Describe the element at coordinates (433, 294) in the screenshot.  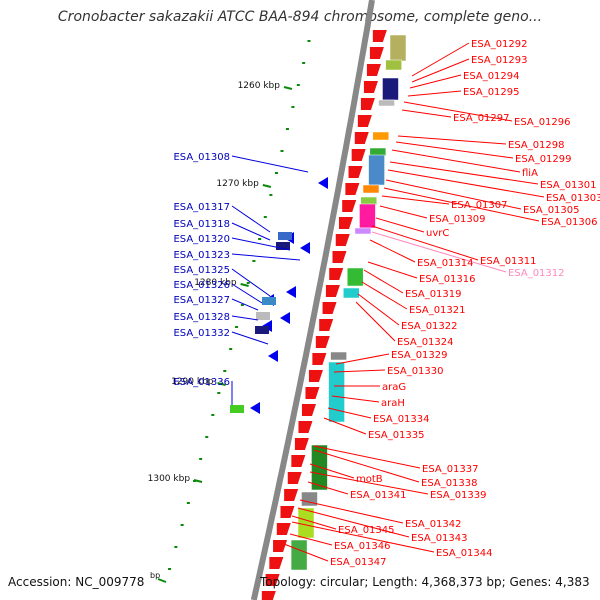
I see `gene-label-forward: ESA_01319` at that location.